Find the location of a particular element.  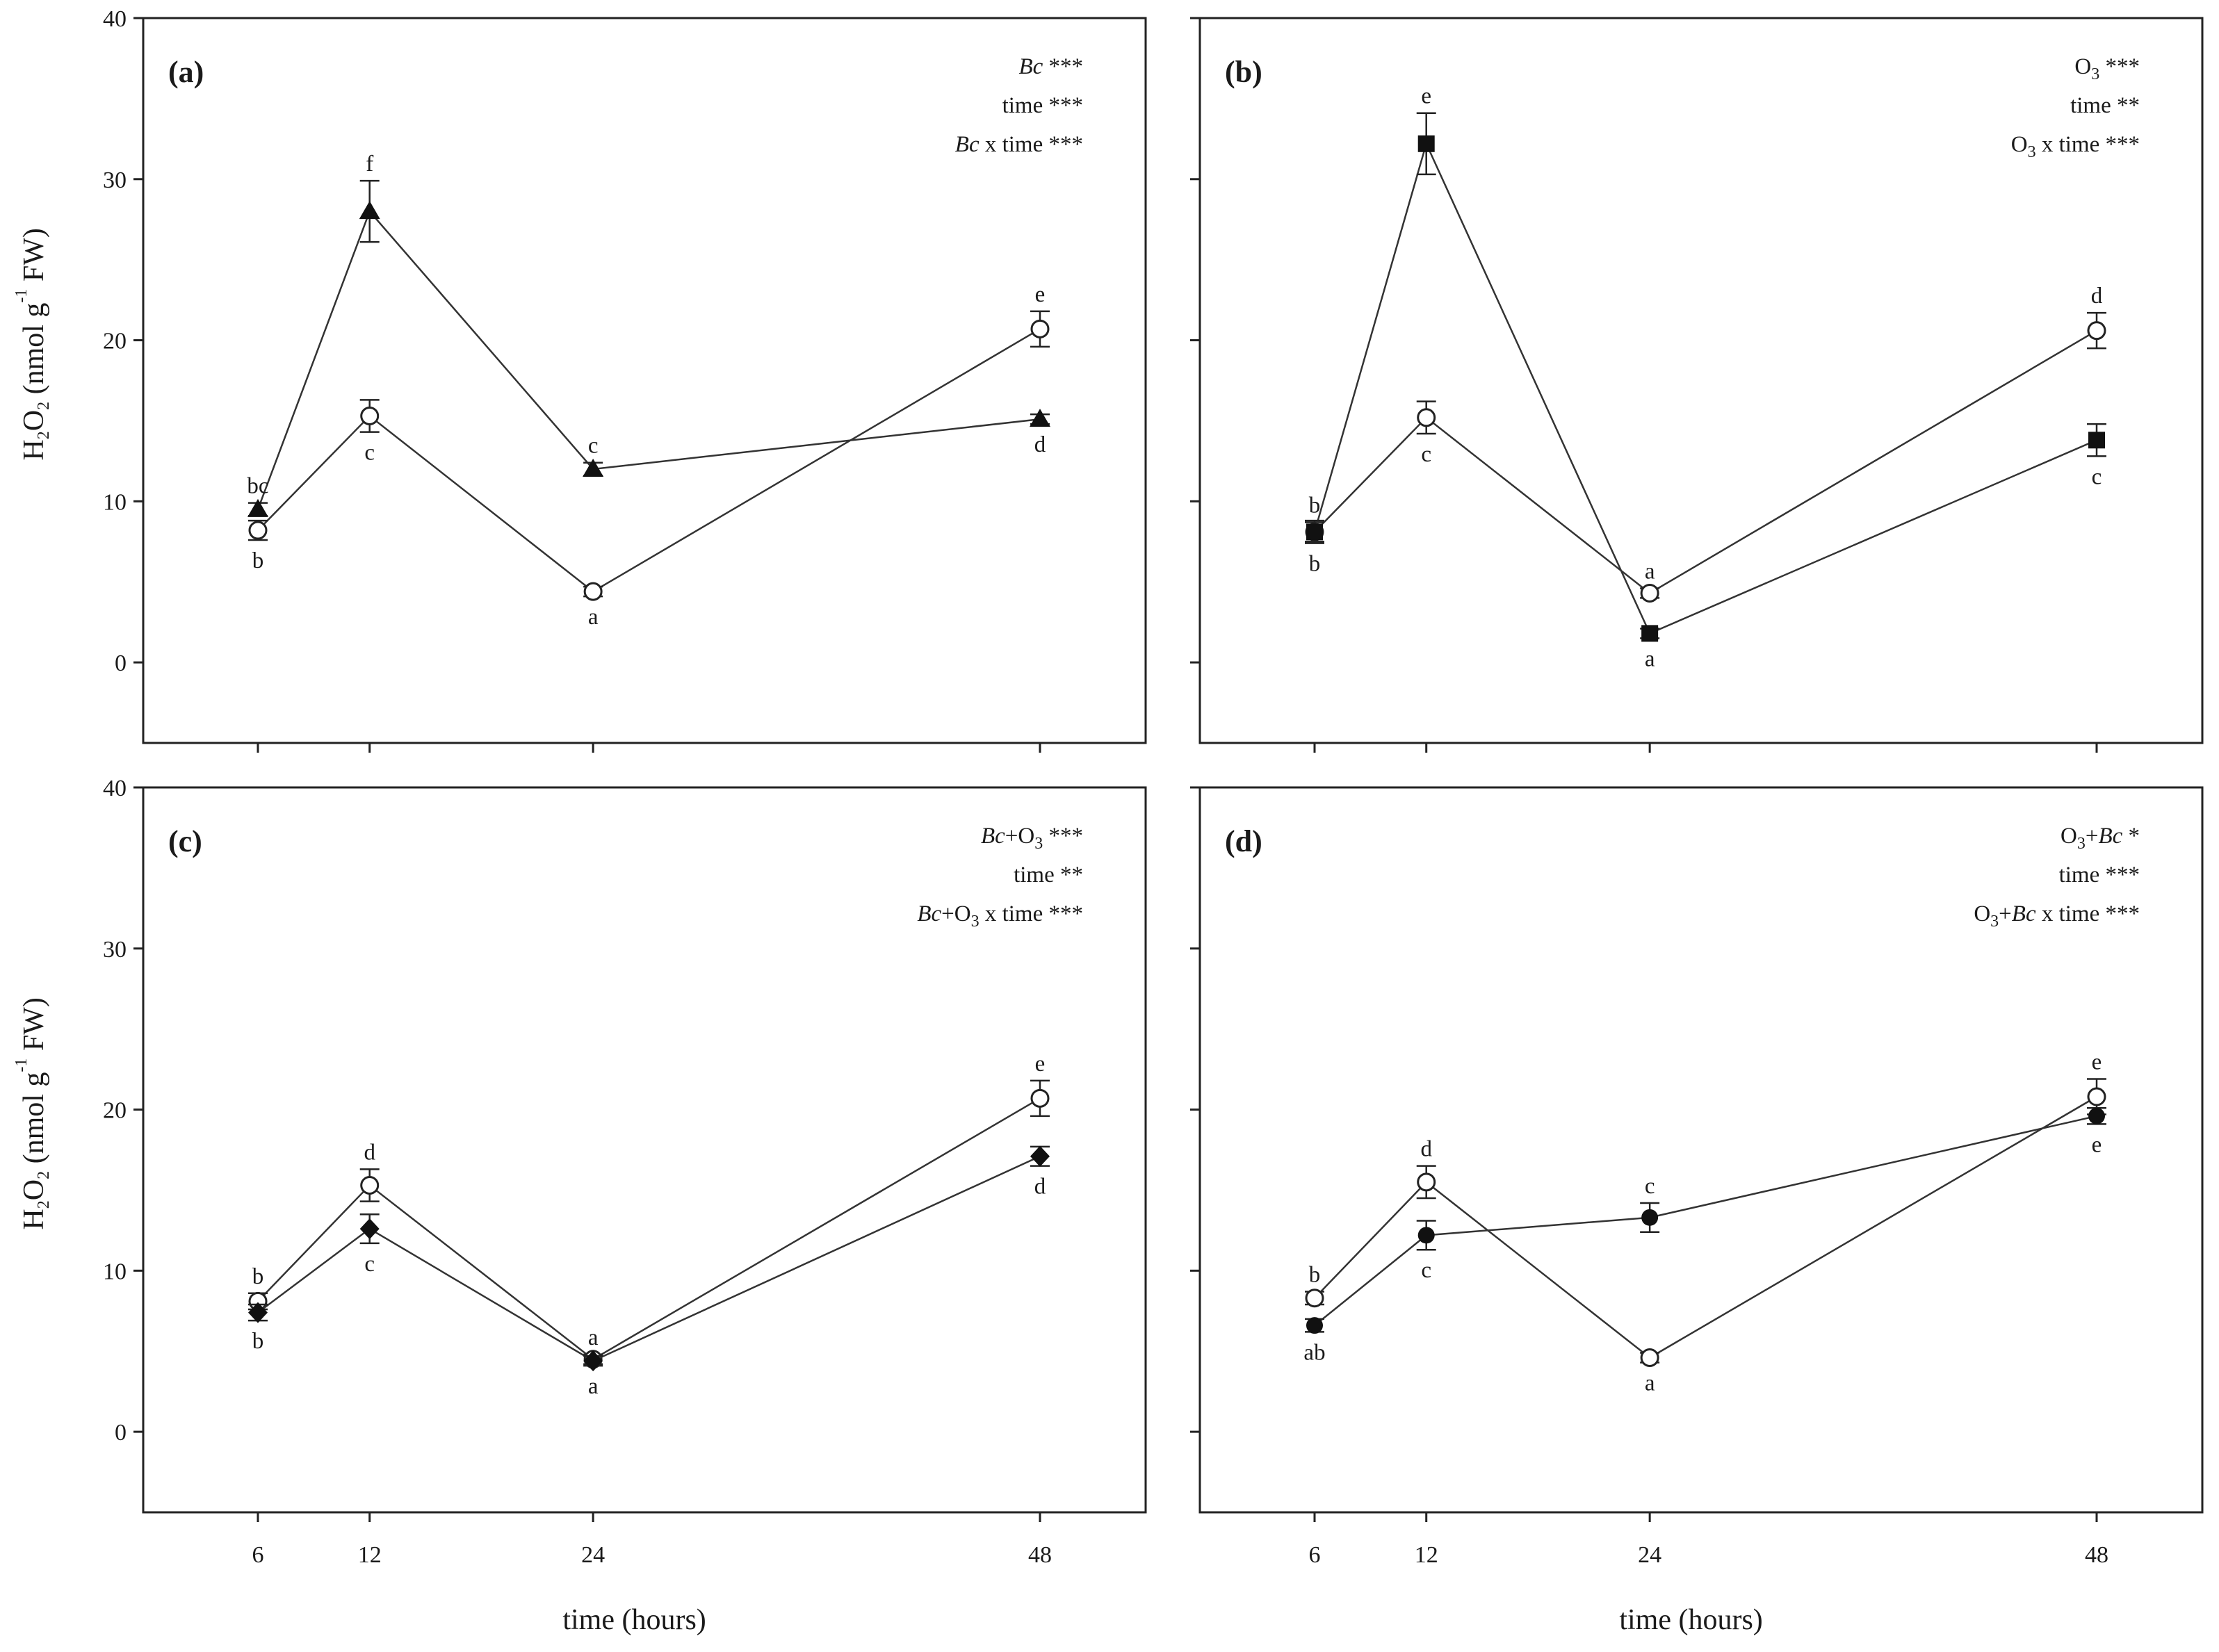

stat-part: + is located at coordinates (2092, 836).